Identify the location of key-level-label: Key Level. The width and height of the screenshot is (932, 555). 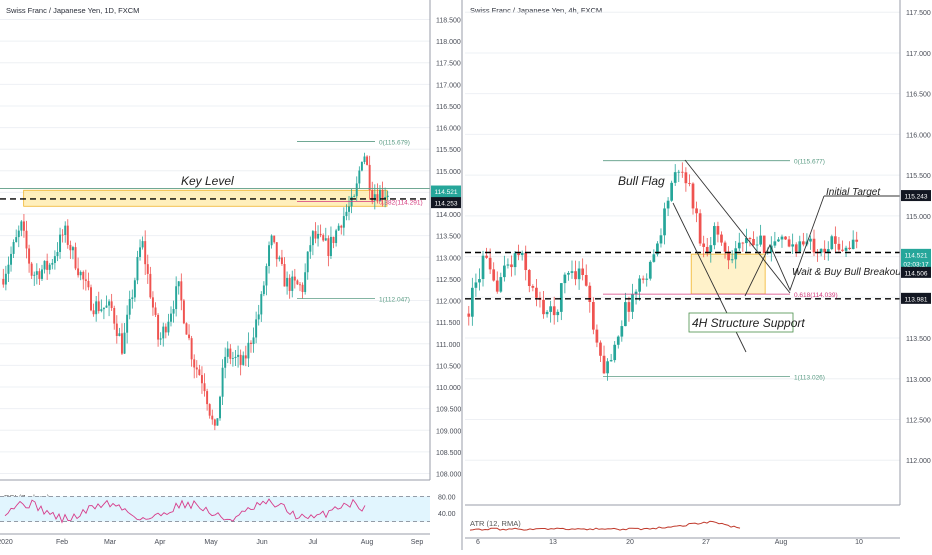
(207, 181).